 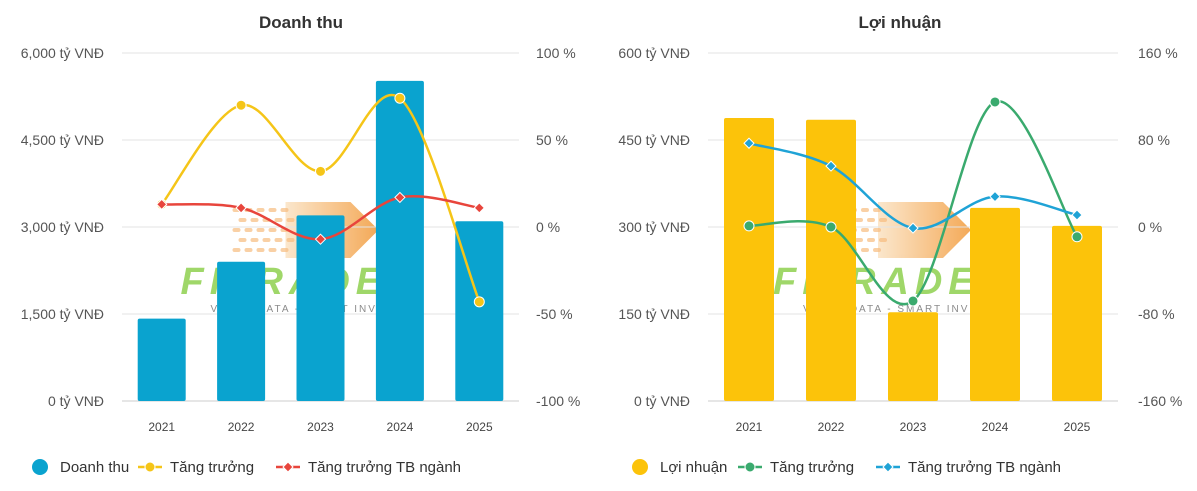 What do you see at coordinates (662, 401) in the screenshot?
I see `y-tick-label-profit: 0 tỷ VNĐ` at bounding box center [662, 401].